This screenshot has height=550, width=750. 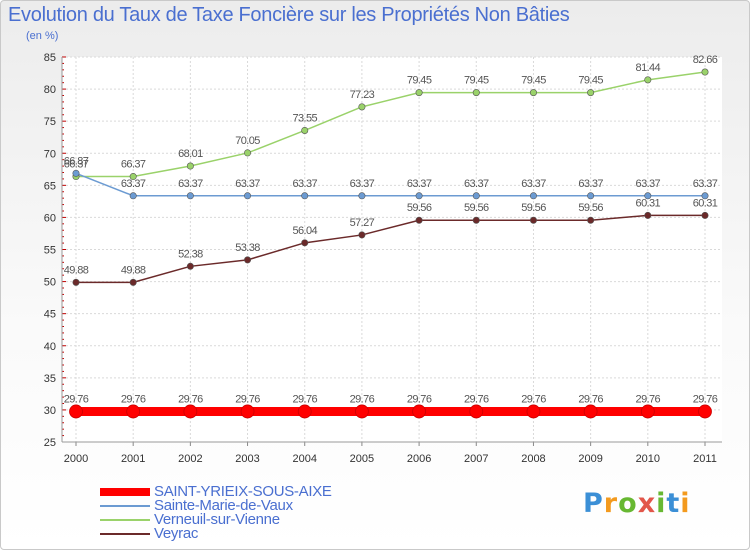 I want to click on logo-letter: o, so click(x=628, y=503).